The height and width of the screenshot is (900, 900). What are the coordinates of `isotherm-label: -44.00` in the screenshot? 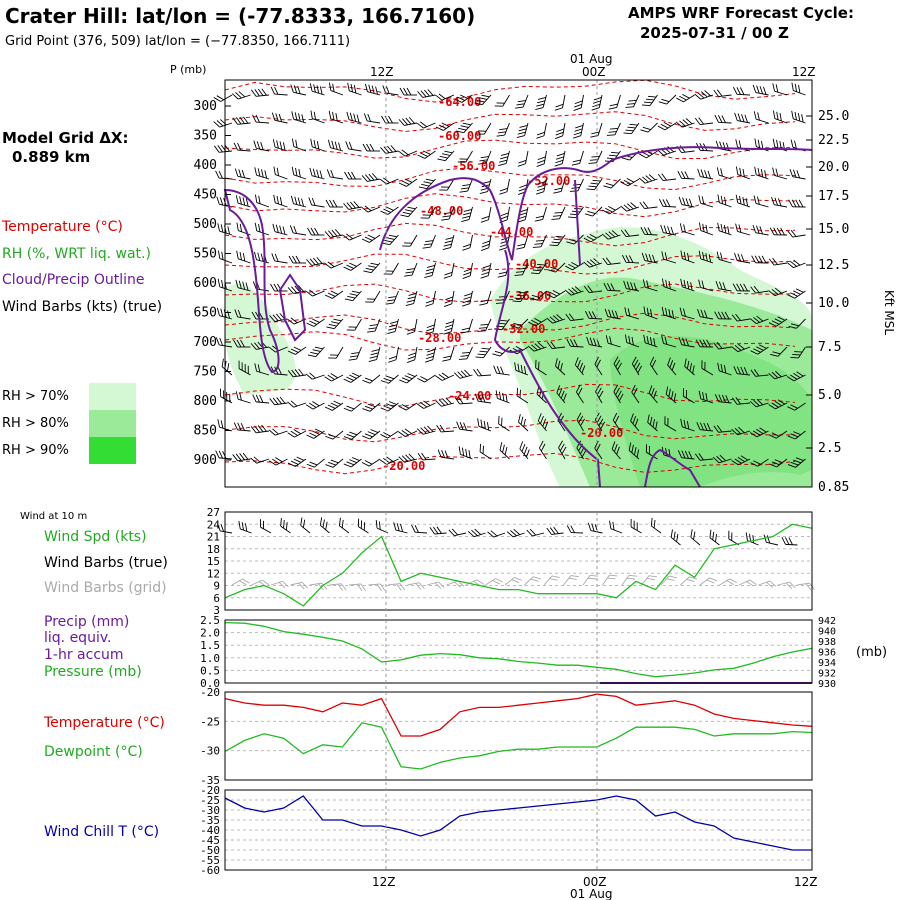 It's located at (511, 232).